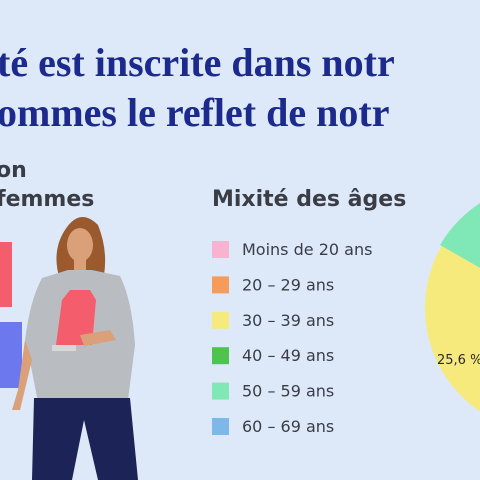  Describe the element at coordinates (47, 199) in the screenshot. I see `section-title: femmes` at that location.